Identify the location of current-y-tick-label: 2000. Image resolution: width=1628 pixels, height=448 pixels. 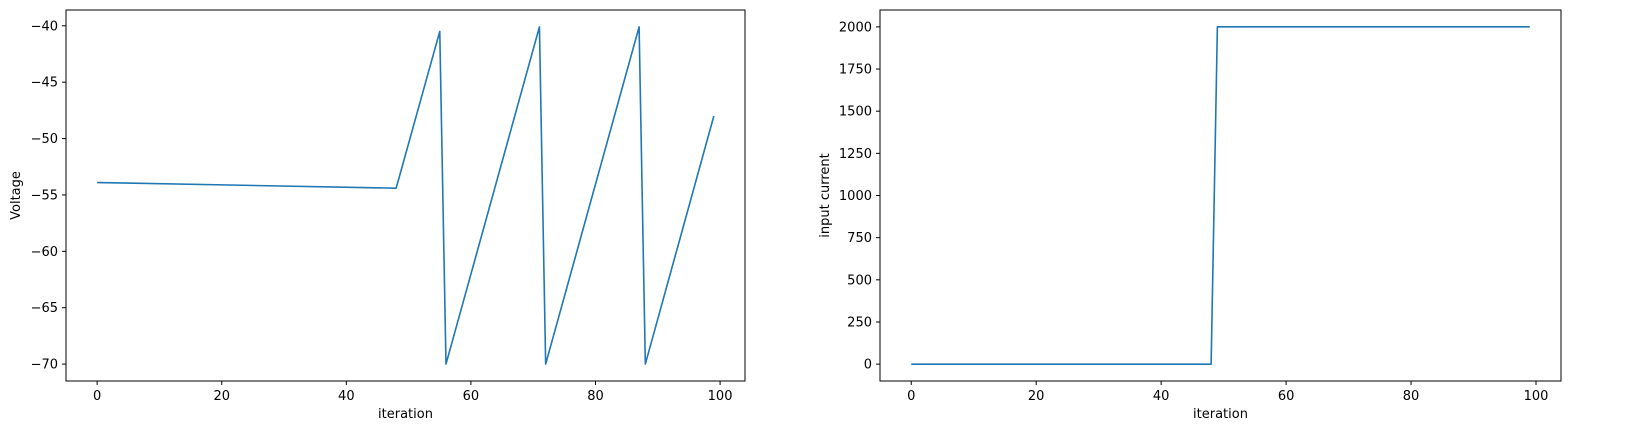
(855, 27).